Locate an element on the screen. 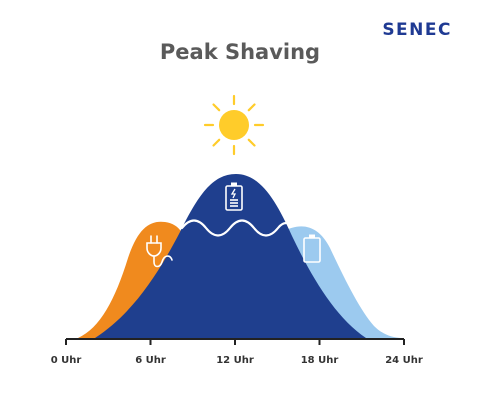 The width and height of the screenshot is (480, 400). brand-logo: SENEC is located at coordinates (417, 30).